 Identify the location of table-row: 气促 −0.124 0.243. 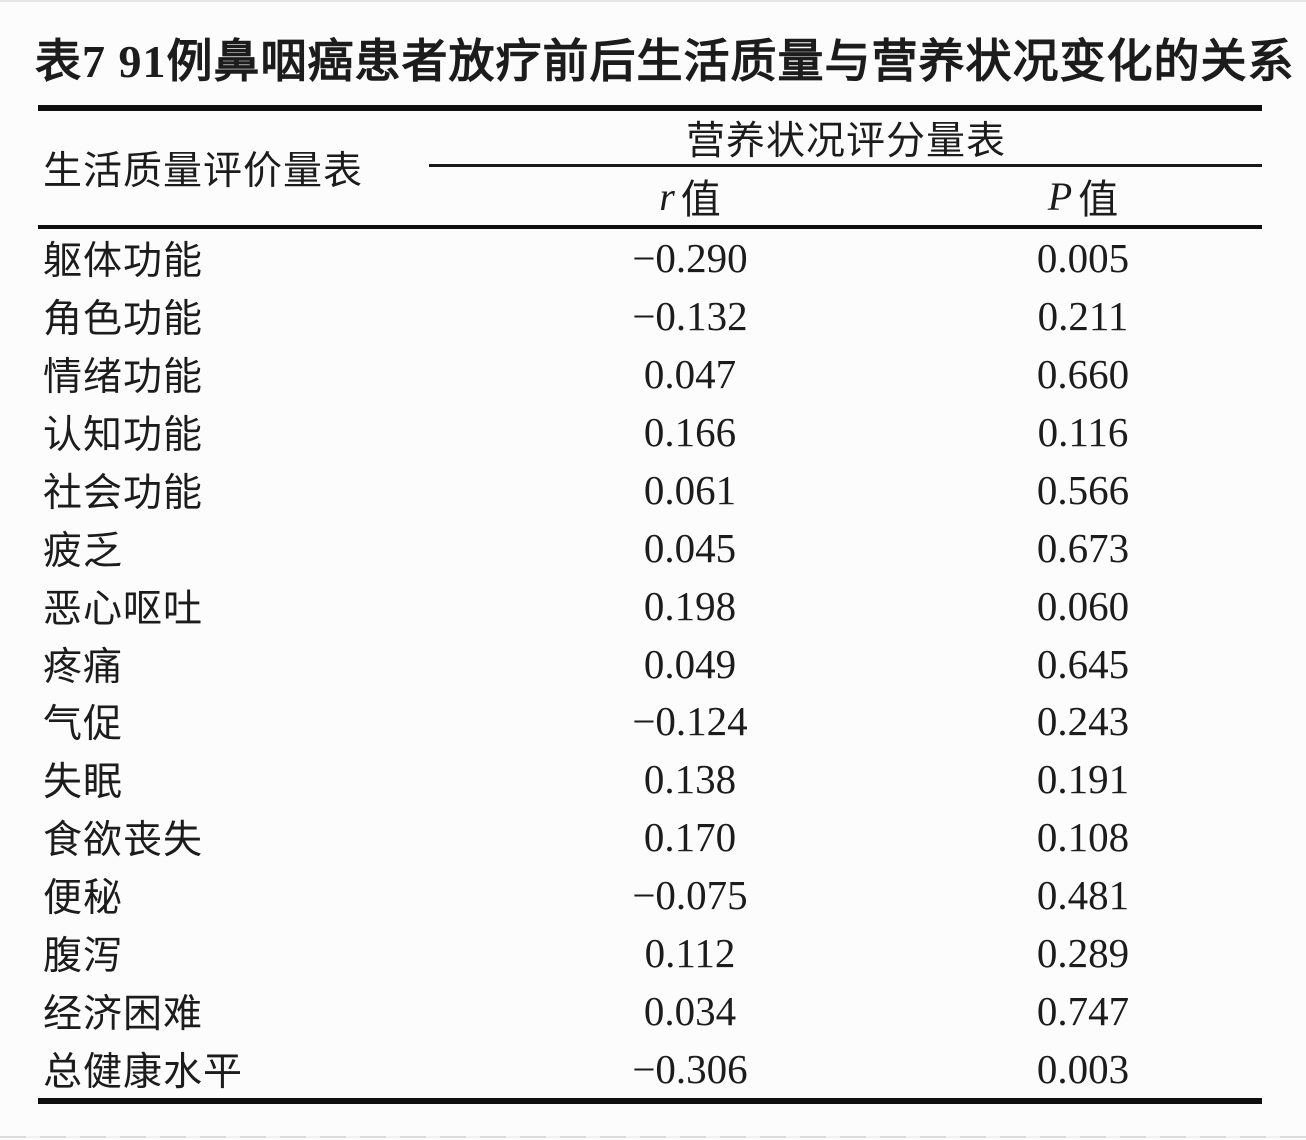
(650, 722).